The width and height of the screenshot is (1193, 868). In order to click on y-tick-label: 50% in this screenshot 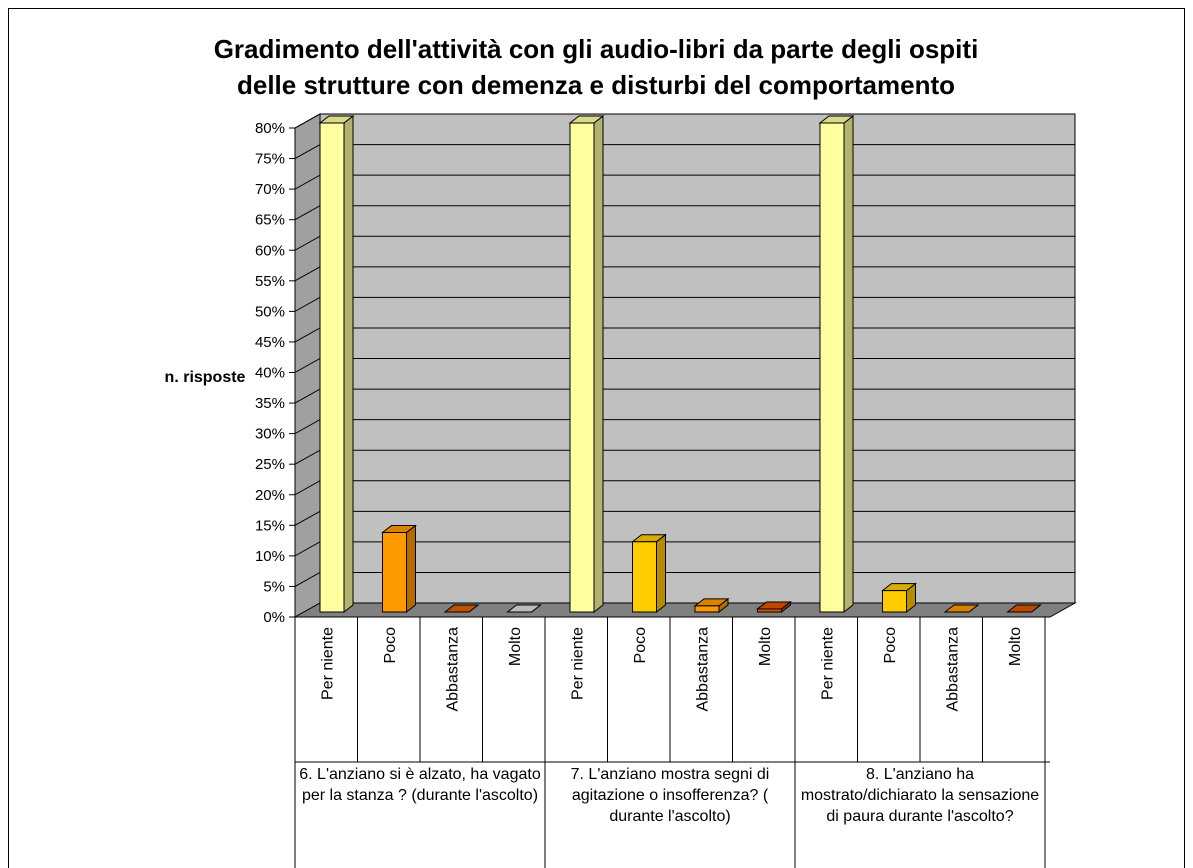, I will do `click(270, 311)`.